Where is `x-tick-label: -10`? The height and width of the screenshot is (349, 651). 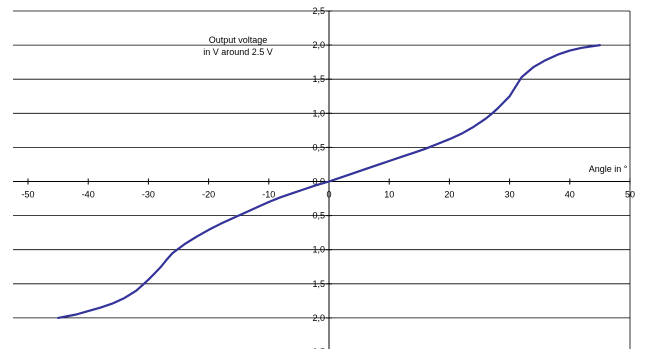
x-tick-label: -10 is located at coordinates (268, 195).